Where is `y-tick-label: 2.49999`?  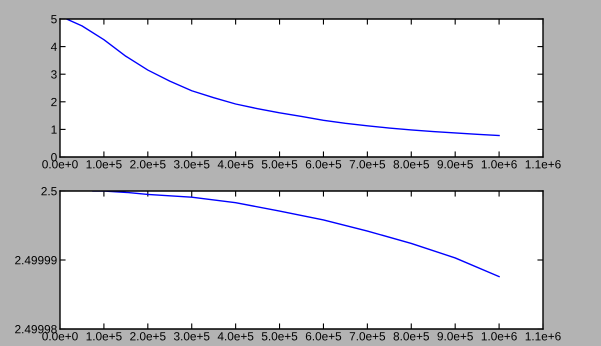 y-tick-label: 2.49999 is located at coordinates (36, 260).